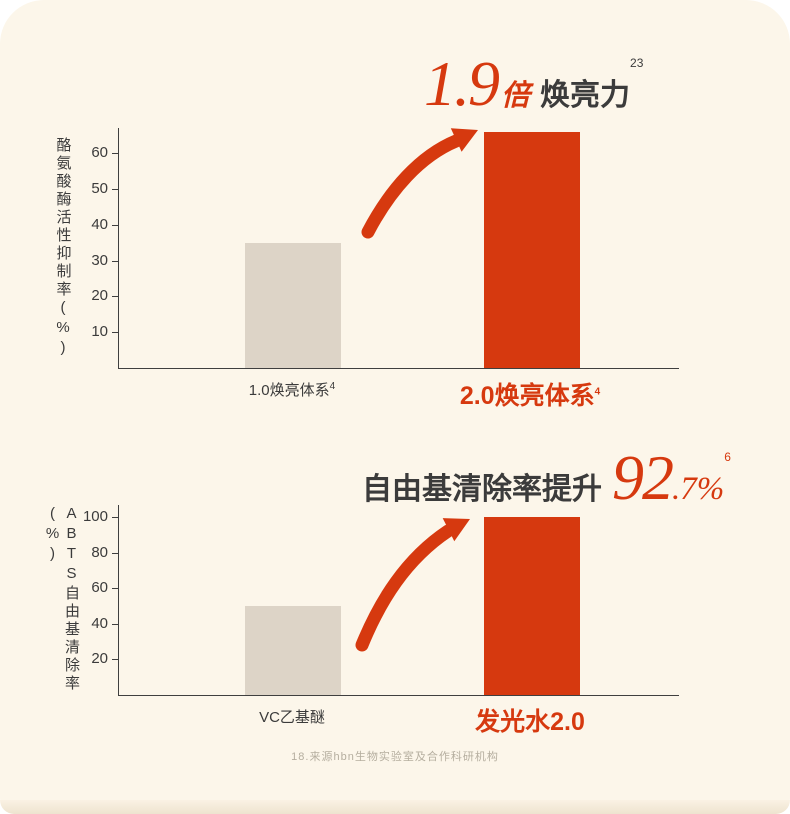  I want to click on chart1-category-highlight: 2.0焕亮体系4, so click(530, 394).